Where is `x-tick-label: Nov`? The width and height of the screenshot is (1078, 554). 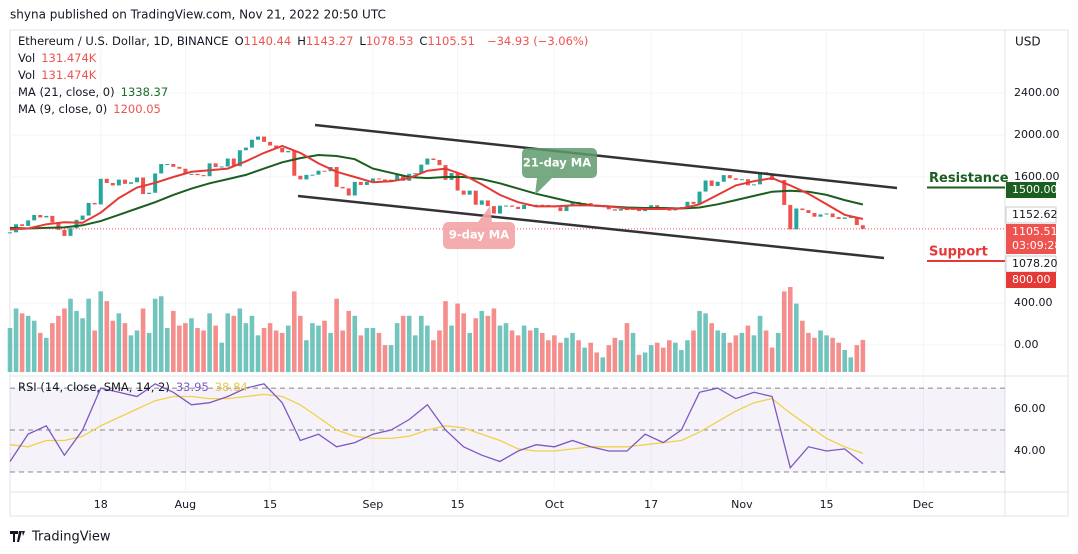
x-tick-label: Nov is located at coordinates (742, 504).